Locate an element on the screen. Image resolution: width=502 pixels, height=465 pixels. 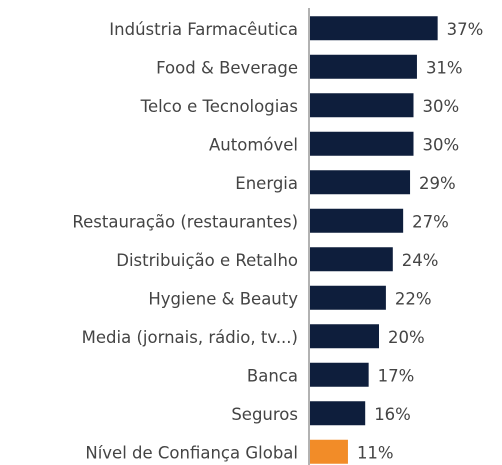
category-label: Banca is located at coordinates (272, 375).